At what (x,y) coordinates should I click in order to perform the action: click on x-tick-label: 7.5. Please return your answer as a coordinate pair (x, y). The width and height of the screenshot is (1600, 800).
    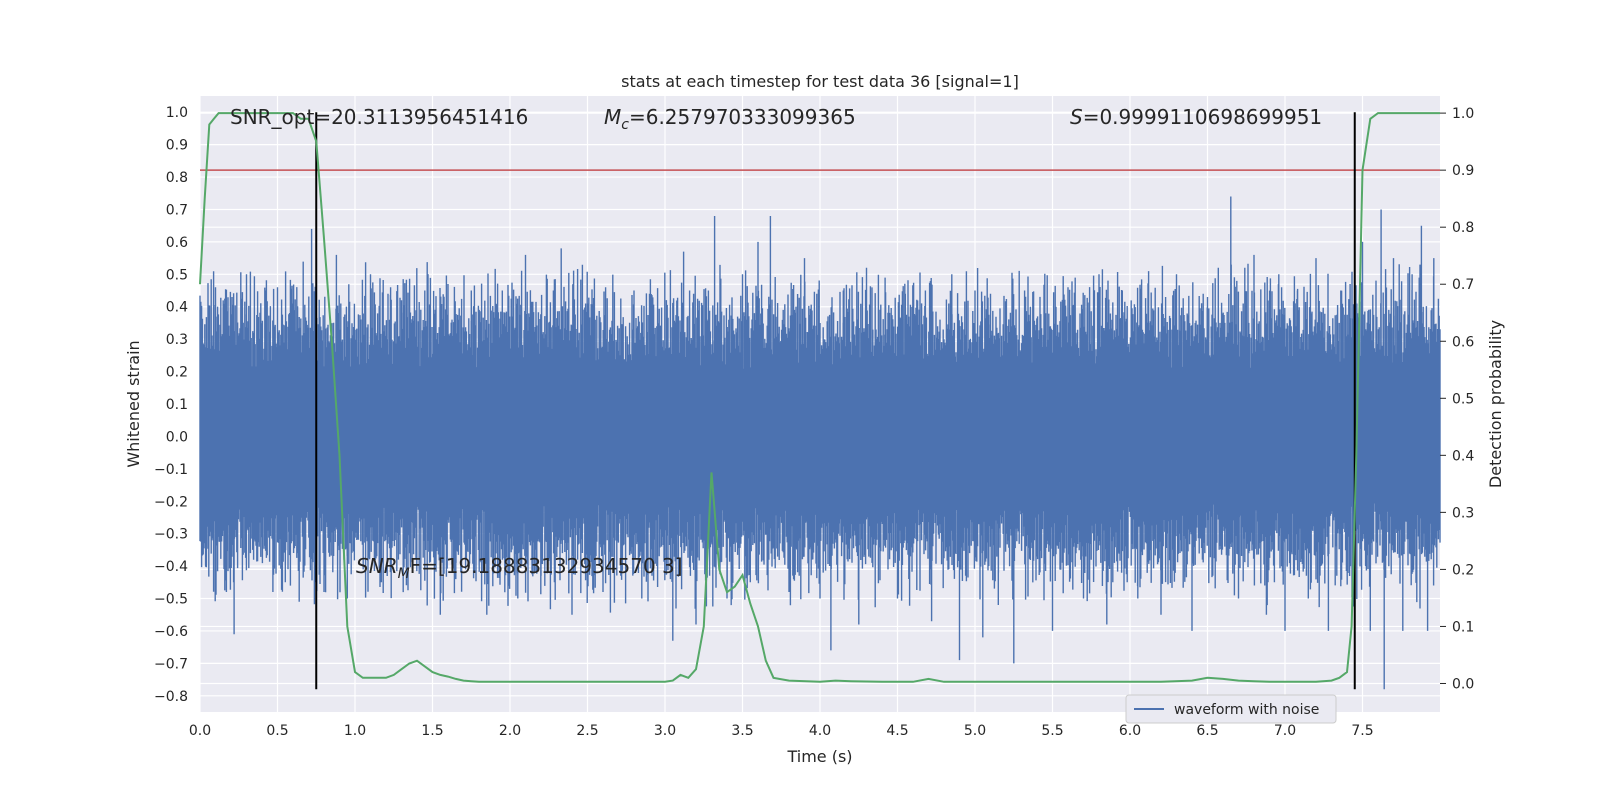
    Looking at the image, I should click on (1362, 731).